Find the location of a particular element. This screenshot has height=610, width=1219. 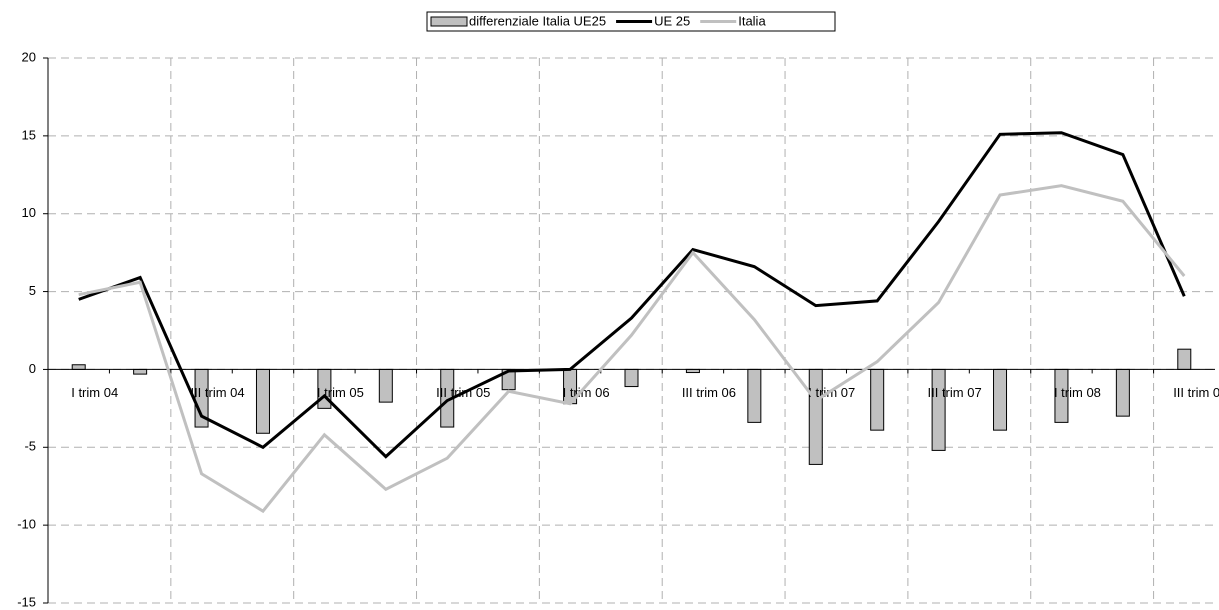

x-tick-label: III trim 06 is located at coordinates (709, 392).